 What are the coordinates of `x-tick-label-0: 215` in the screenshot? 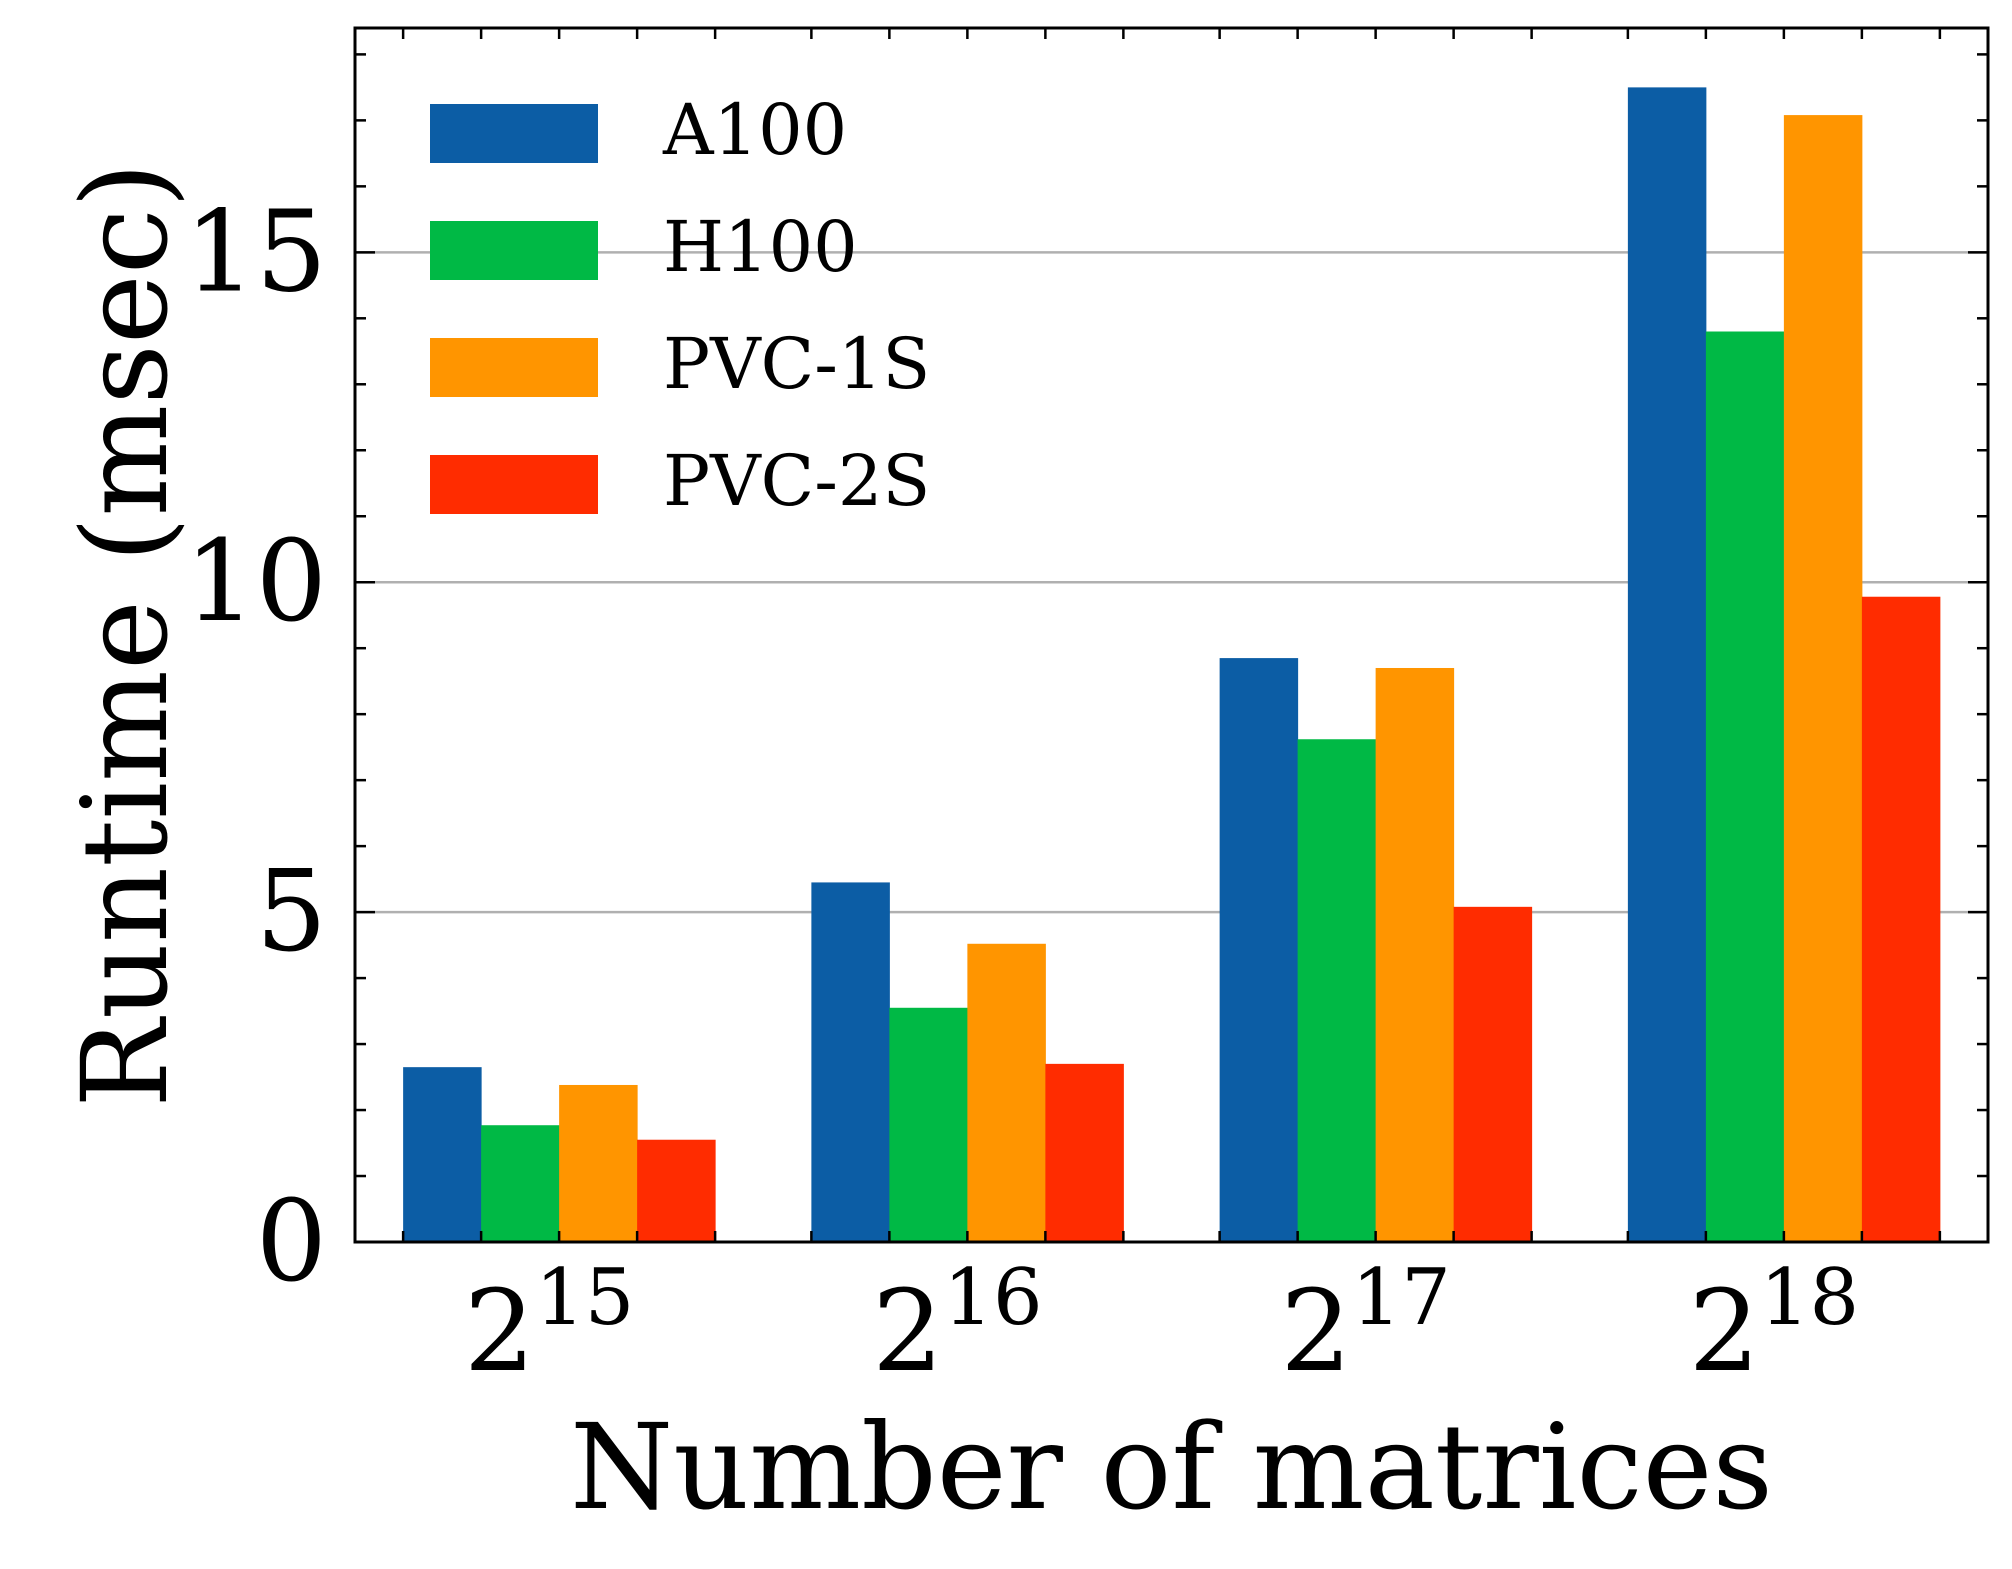 It's located at (549, 1325).